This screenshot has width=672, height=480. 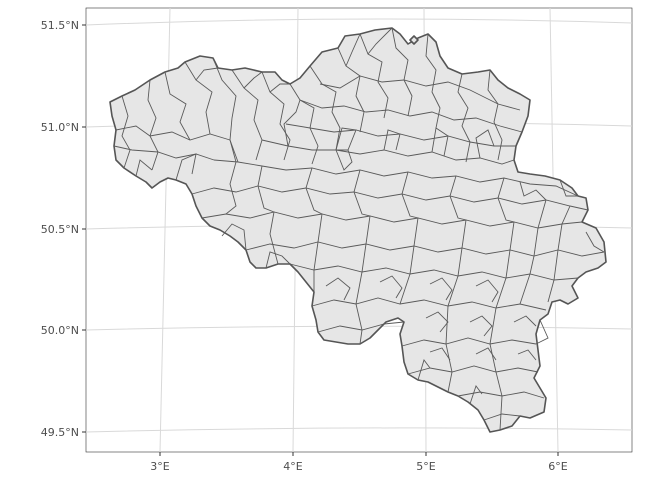 What do you see at coordinates (60, 432) in the screenshot?
I see `y-tick-label: 49.5°N` at bounding box center [60, 432].